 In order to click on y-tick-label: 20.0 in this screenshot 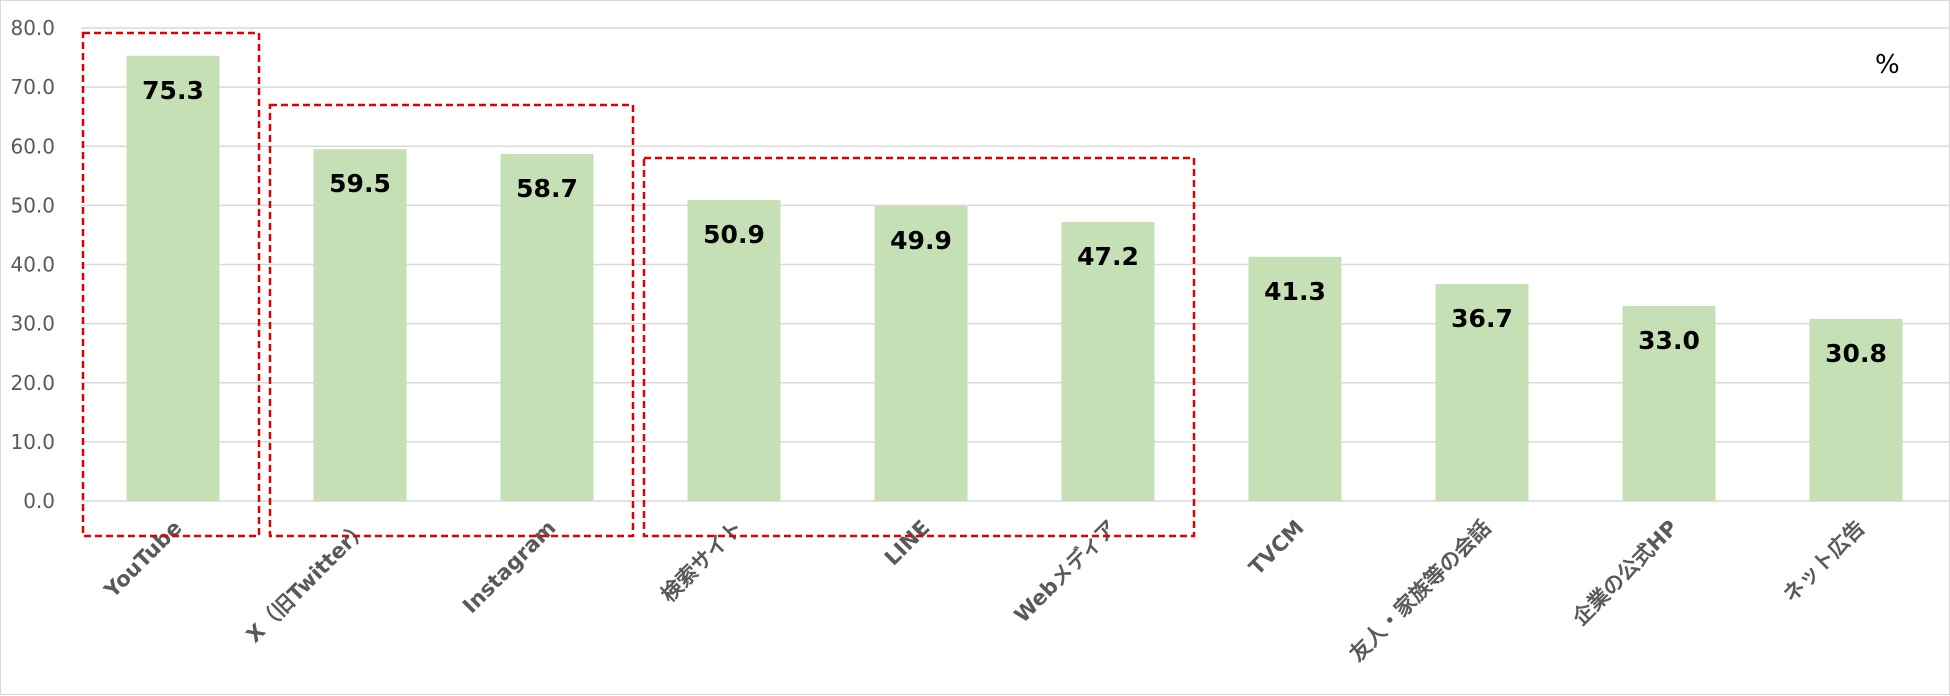, I will do `click(32, 383)`.